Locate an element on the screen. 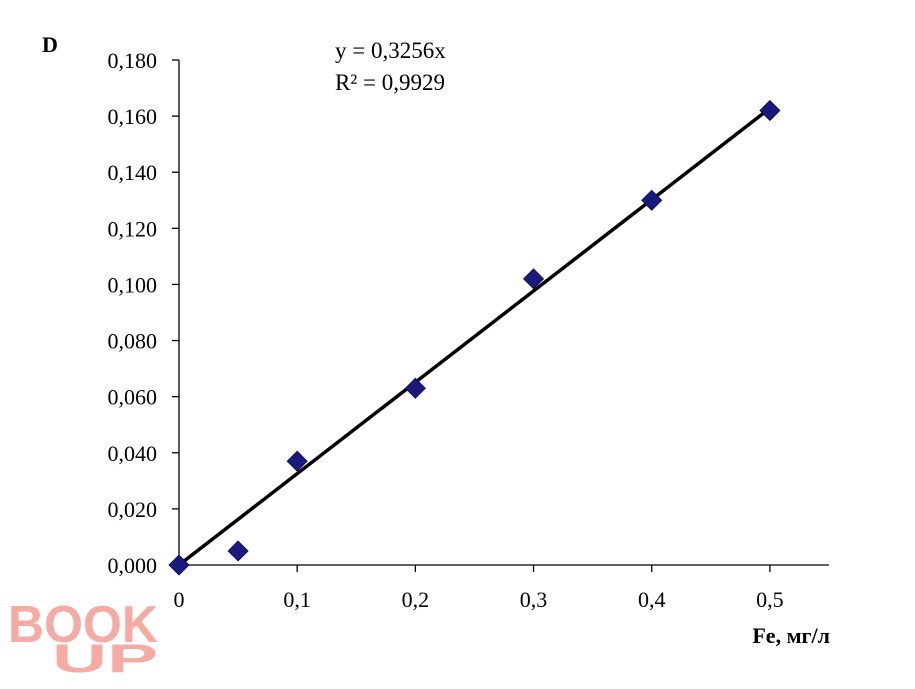 The width and height of the screenshot is (915, 689). y-tick-label: 0,180 is located at coordinates (133, 60).